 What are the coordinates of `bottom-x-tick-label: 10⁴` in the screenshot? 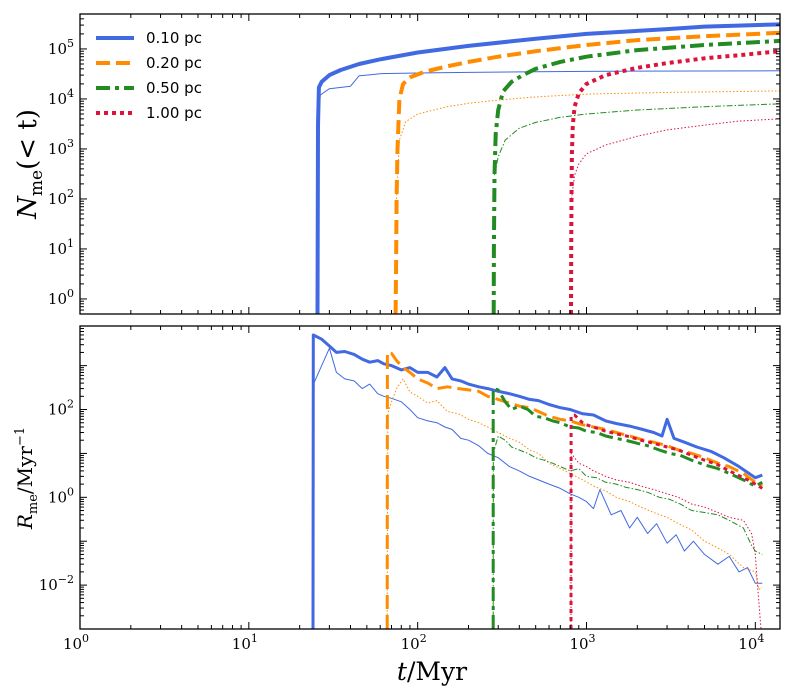 It's located at (751, 642).